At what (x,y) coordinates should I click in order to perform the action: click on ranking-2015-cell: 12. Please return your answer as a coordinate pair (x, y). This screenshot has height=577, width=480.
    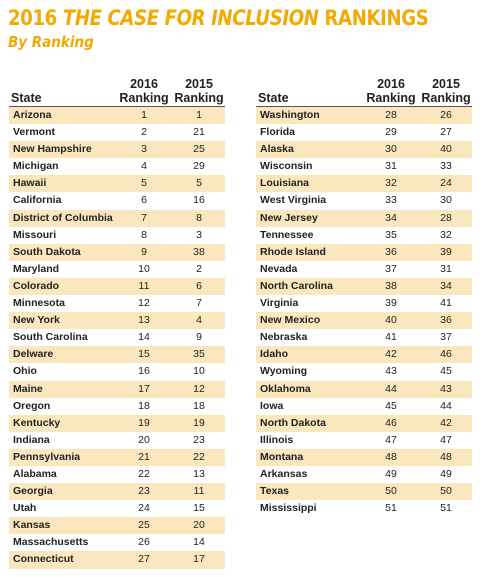
    Looking at the image, I should click on (199, 388).